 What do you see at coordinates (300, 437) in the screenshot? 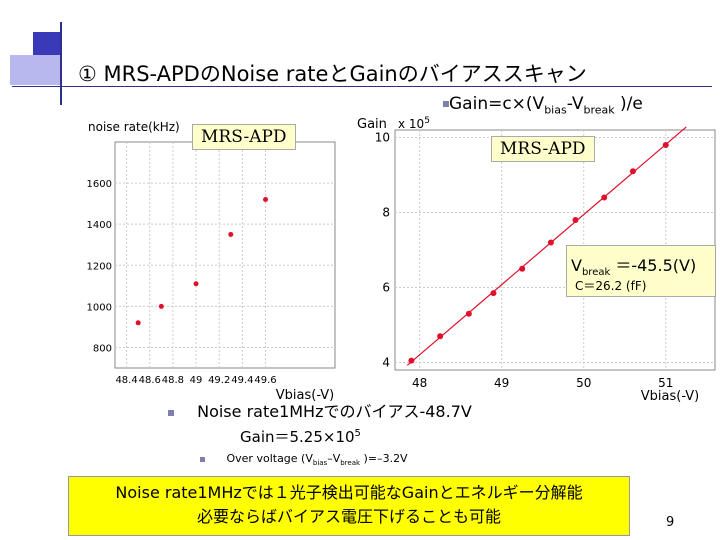
I see `gain-value: Gain＝5.25×105` at bounding box center [300, 437].